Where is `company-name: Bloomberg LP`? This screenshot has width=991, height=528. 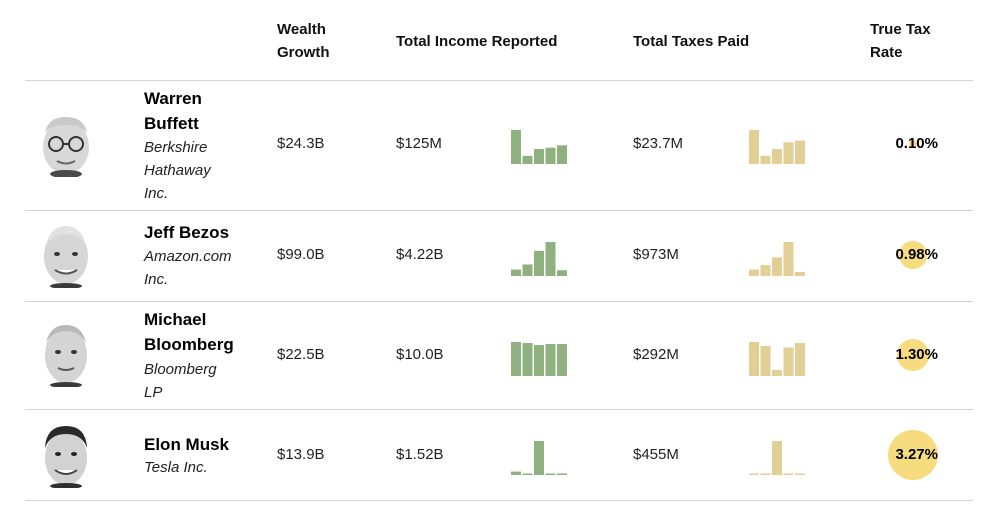 company-name: Bloomberg LP is located at coordinates (199, 381).